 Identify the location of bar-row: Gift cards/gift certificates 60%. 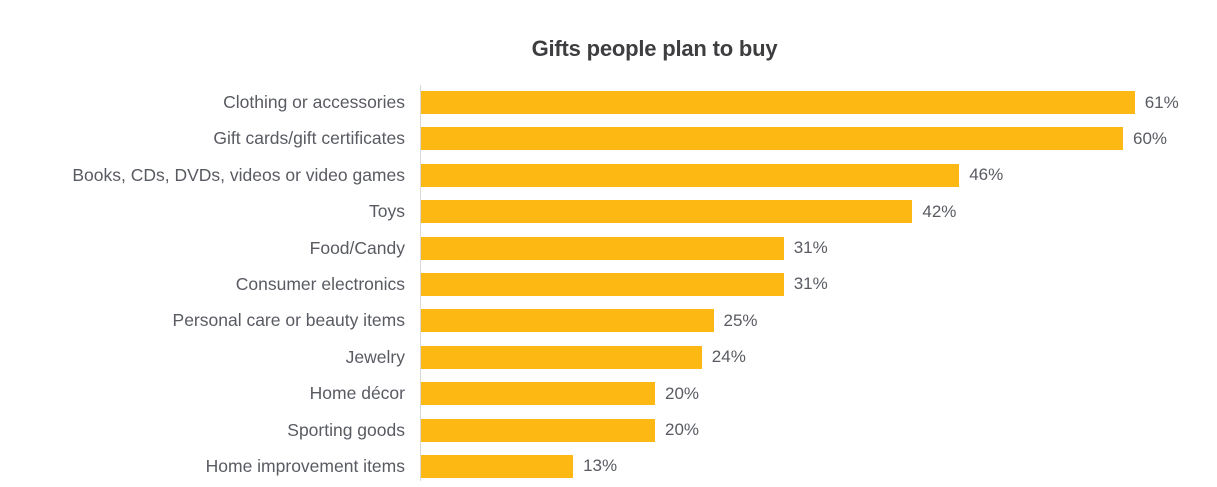
(608, 139).